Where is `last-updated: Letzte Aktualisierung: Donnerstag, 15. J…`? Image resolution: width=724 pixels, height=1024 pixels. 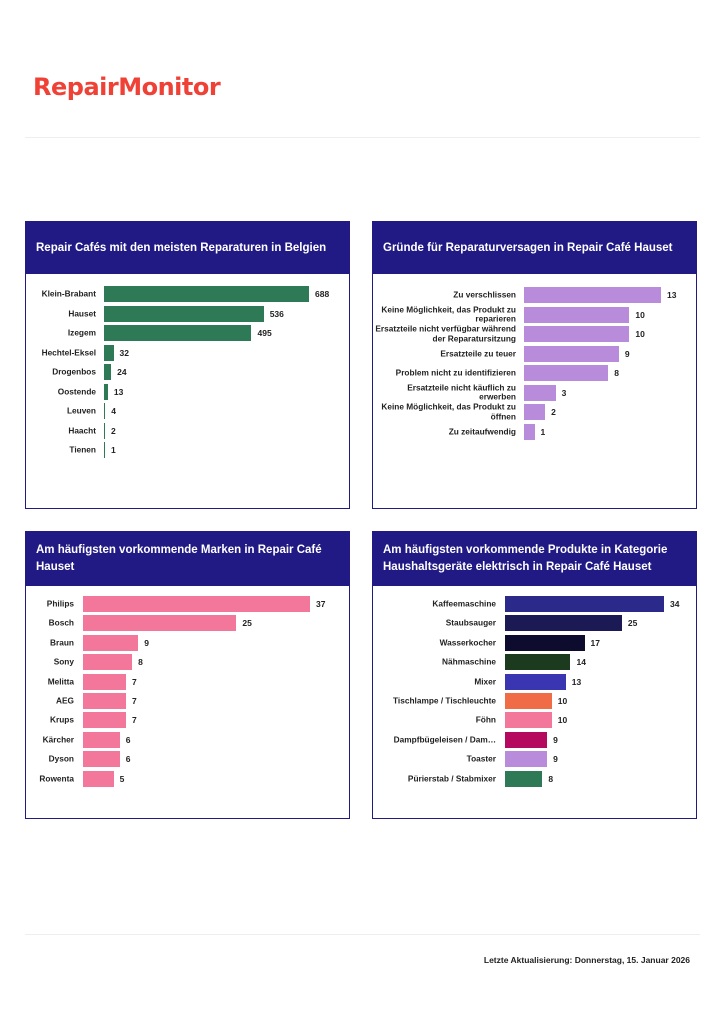
last-updated: Letzte Aktualisierung: Donnerstag, 15. J… is located at coordinates (586, 960).